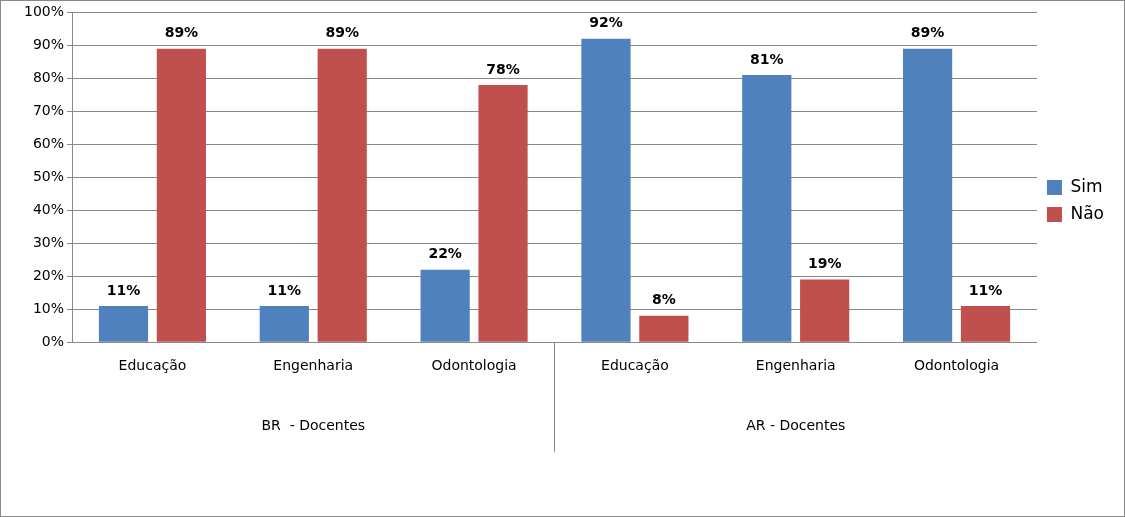  I want to click on y-tick-label: 80%, so click(48, 77).